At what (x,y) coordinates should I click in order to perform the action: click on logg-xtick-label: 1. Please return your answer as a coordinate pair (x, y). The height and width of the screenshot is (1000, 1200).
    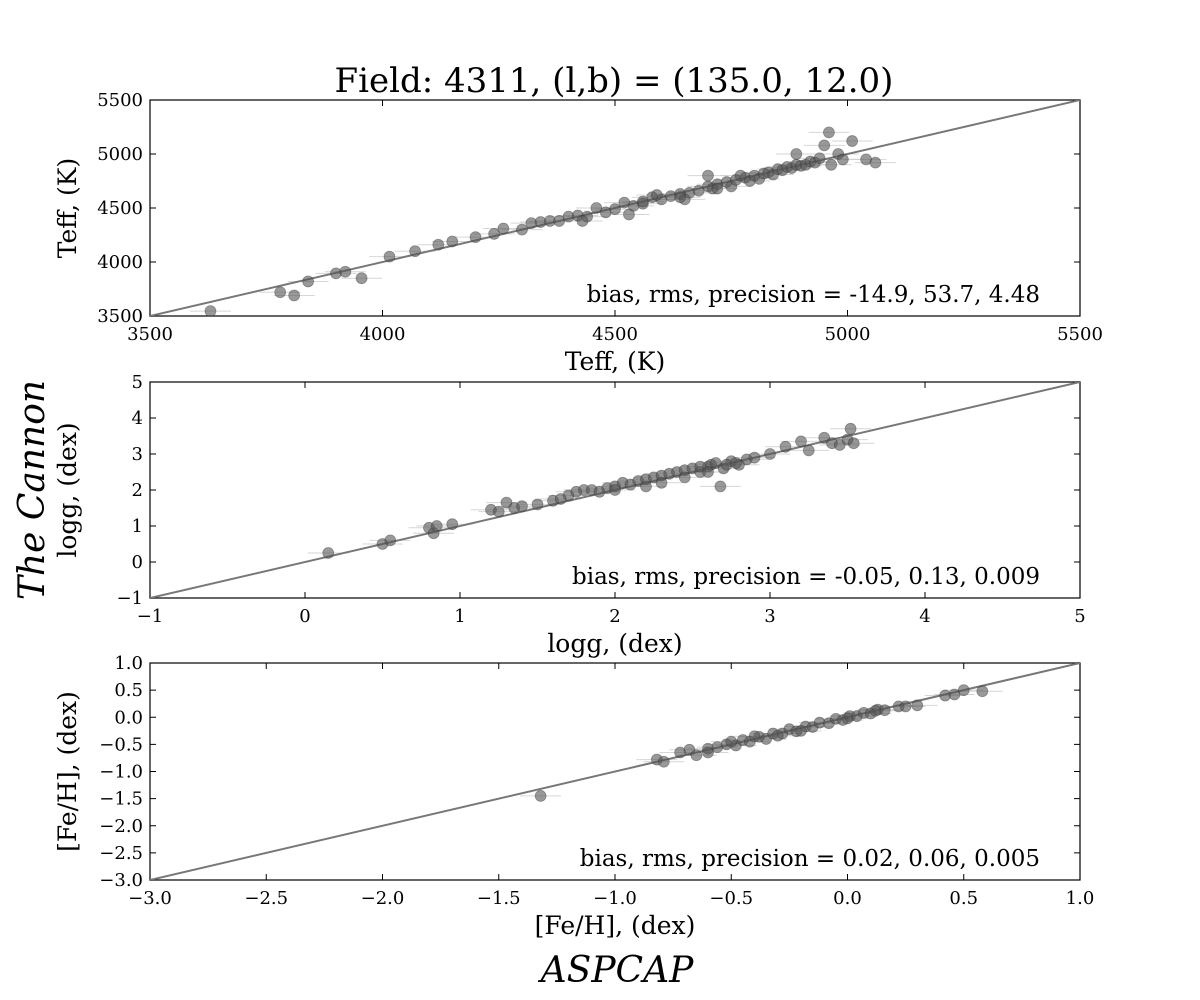
    Looking at the image, I should click on (459, 616).